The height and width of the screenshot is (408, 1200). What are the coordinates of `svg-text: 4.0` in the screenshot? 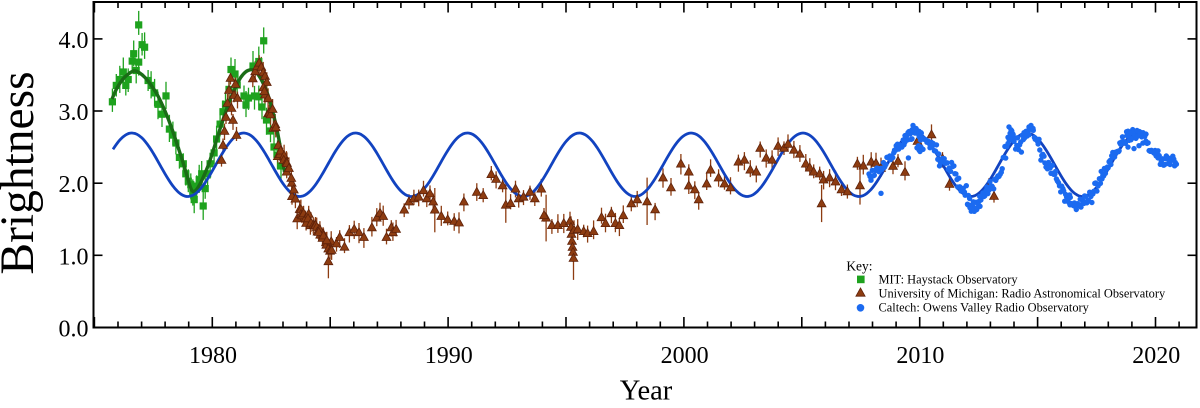 It's located at (74, 41).